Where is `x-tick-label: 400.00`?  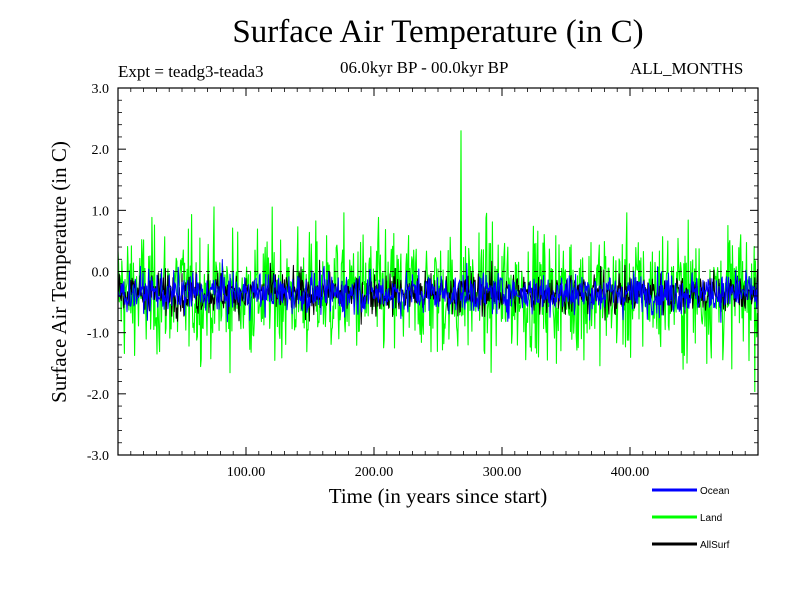
x-tick-label: 400.00 is located at coordinates (630, 472).